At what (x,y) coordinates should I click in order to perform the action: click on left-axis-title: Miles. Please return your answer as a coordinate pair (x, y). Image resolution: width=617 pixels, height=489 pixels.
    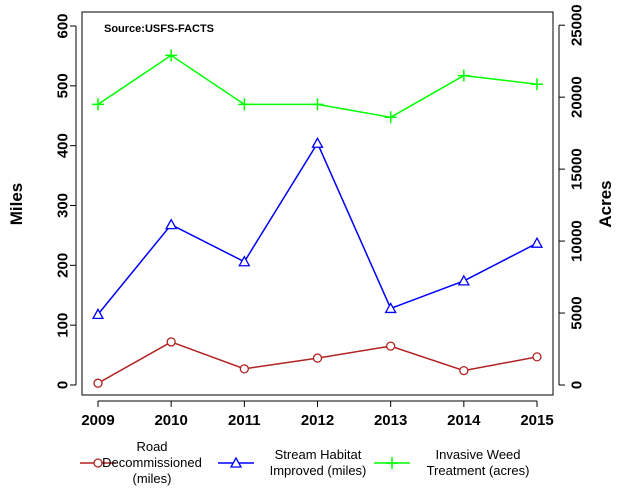
    Looking at the image, I should click on (16, 204).